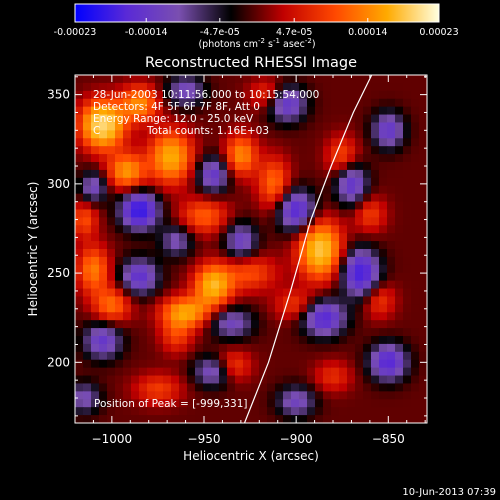 Image resolution: width=500 pixels, height=500 pixels. What do you see at coordinates (438, 32) in the screenshot?
I see `colorbar-tick-label: 0.00023` at bounding box center [438, 32].